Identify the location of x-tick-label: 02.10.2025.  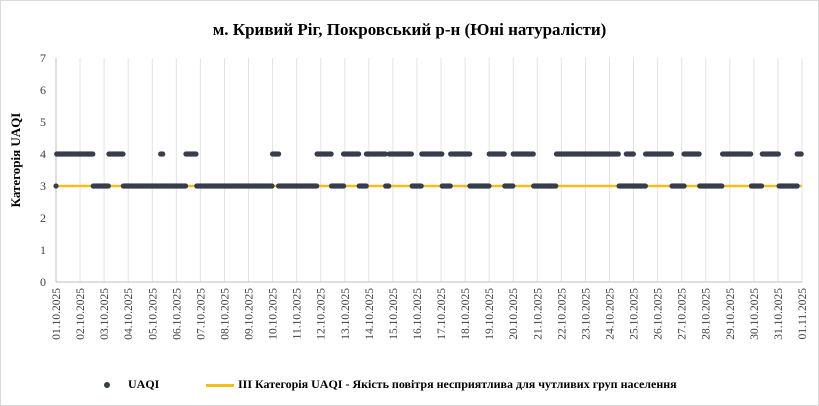
(81, 314).